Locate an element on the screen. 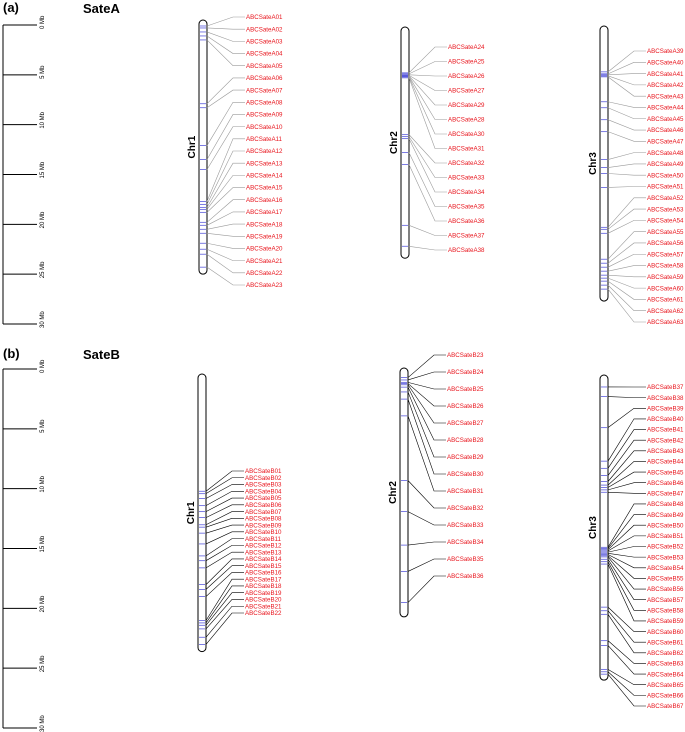 This screenshot has height=732, width=685. gene-label: ABCSateA58 is located at coordinates (665, 266).